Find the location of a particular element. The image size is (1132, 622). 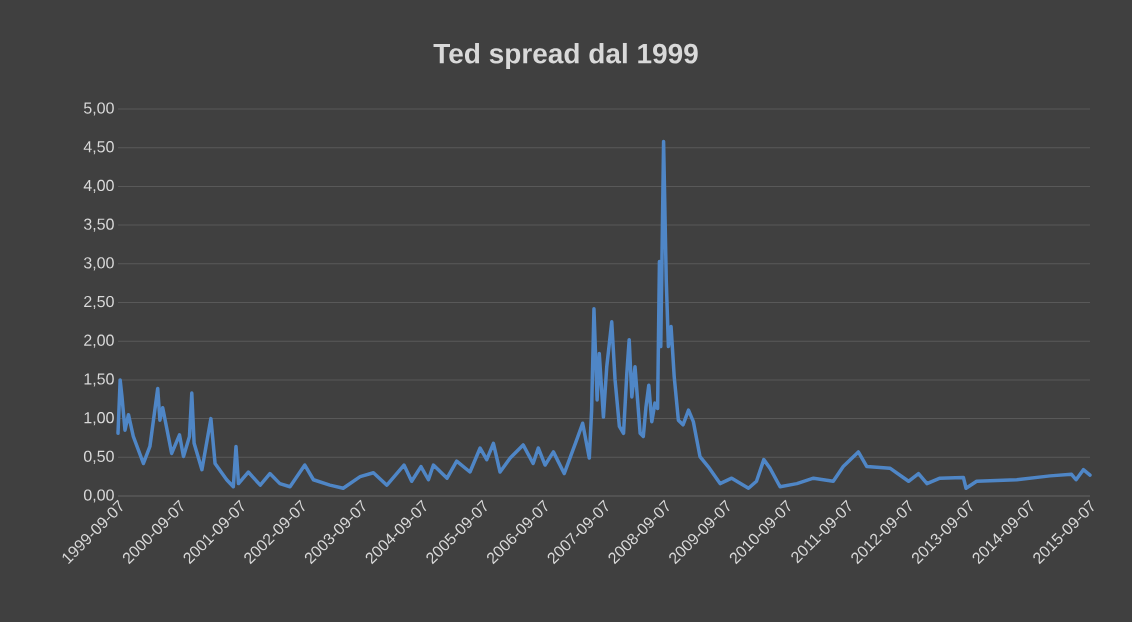

y-tick-label: 4,00 is located at coordinates (98, 186).